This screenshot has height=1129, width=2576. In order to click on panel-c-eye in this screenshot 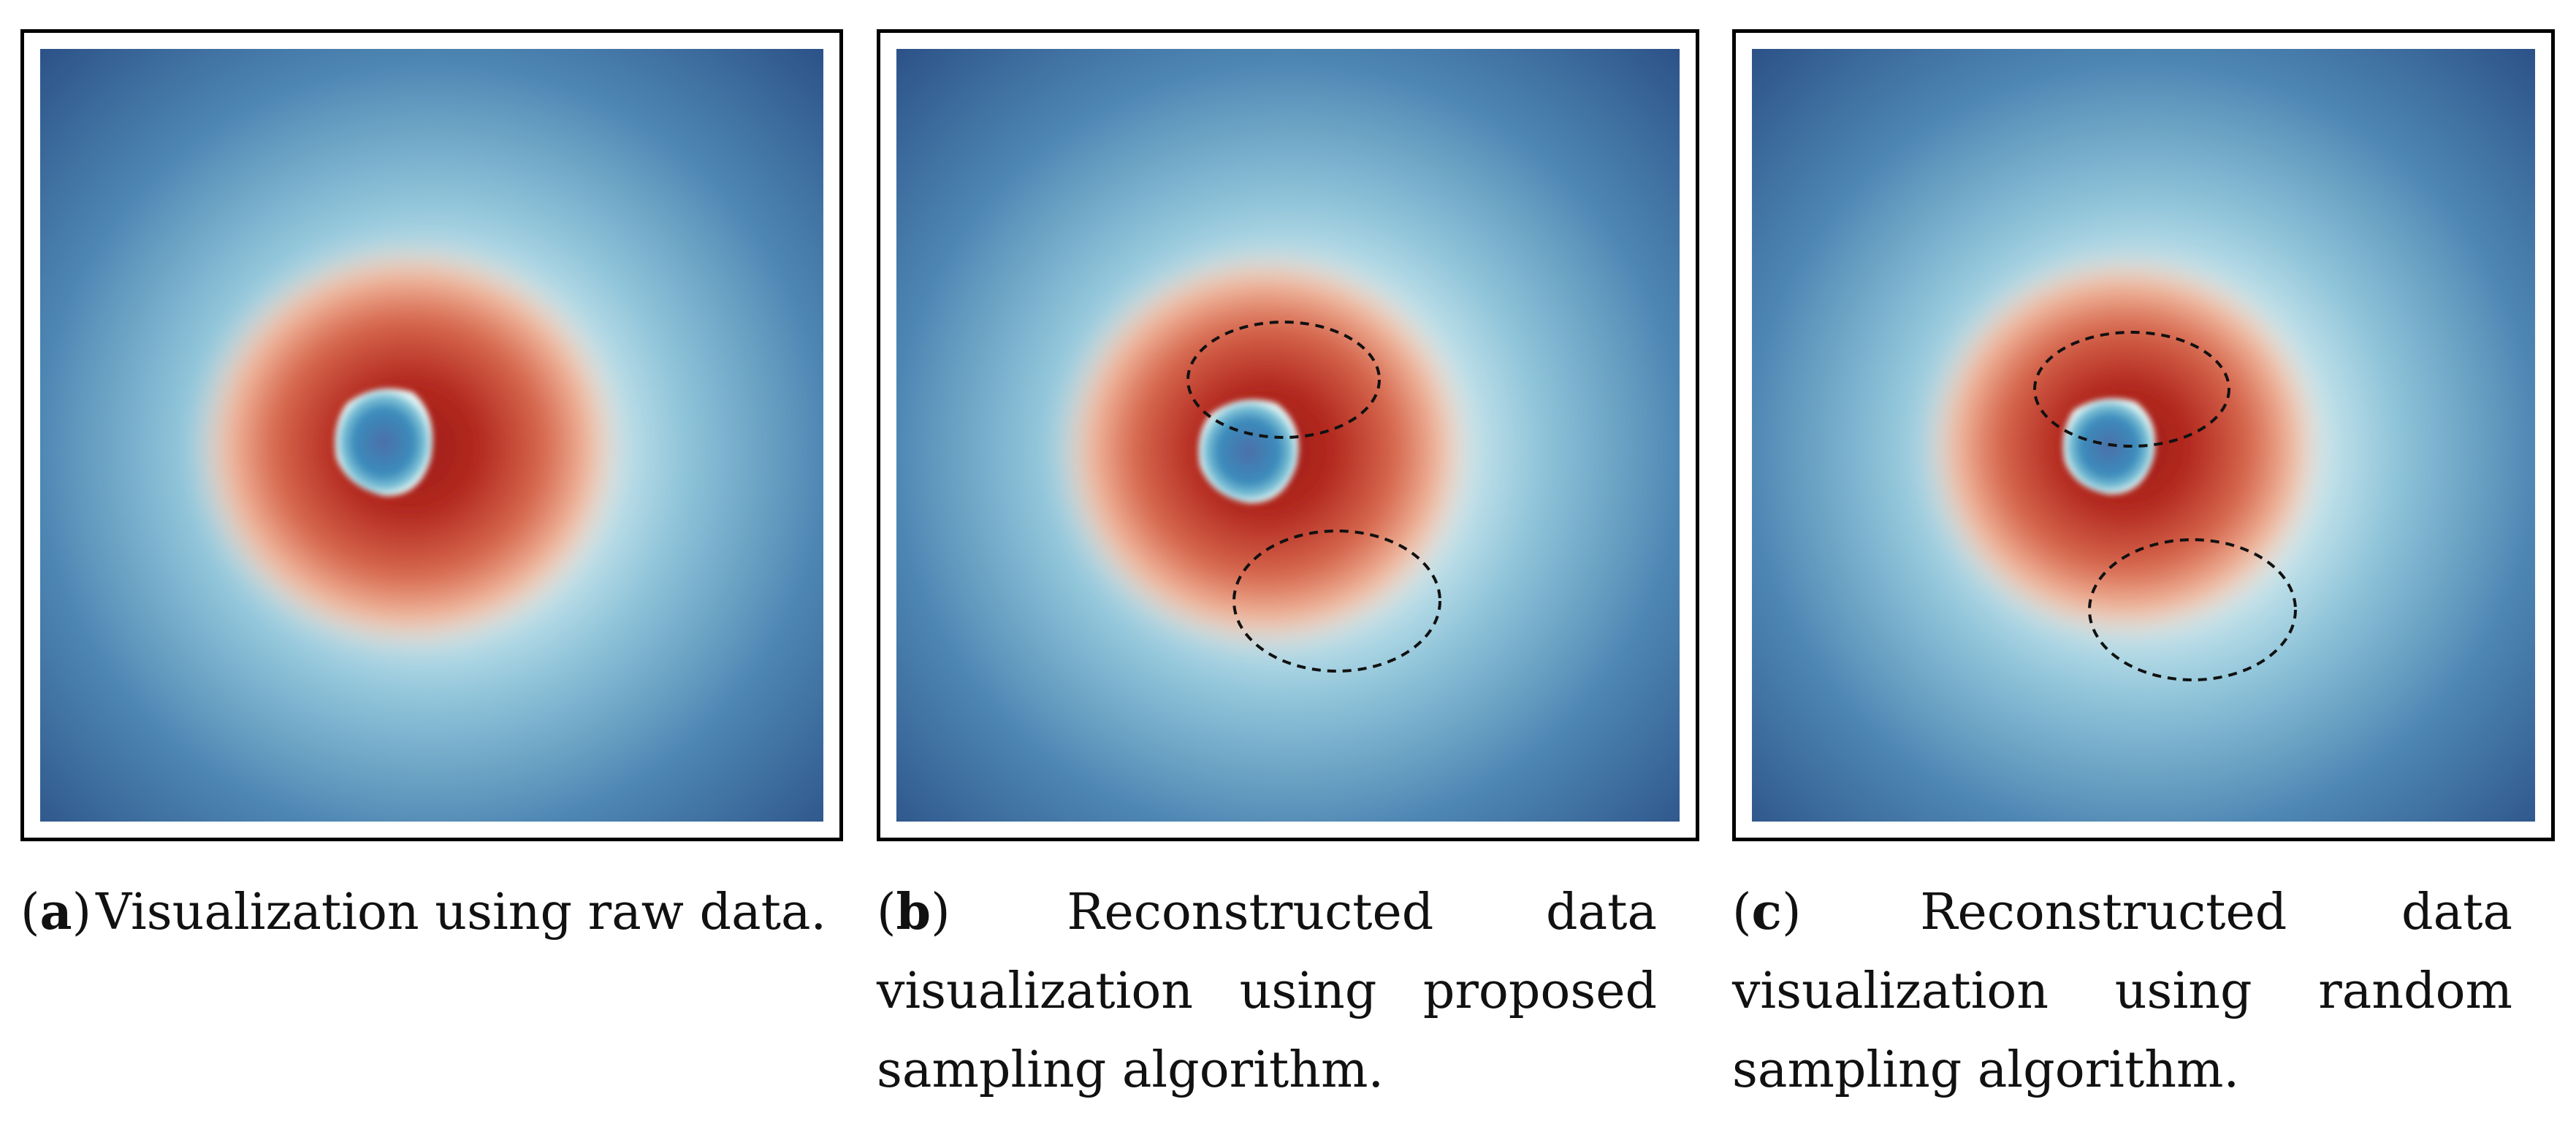, I will do `click(2109, 446)`.